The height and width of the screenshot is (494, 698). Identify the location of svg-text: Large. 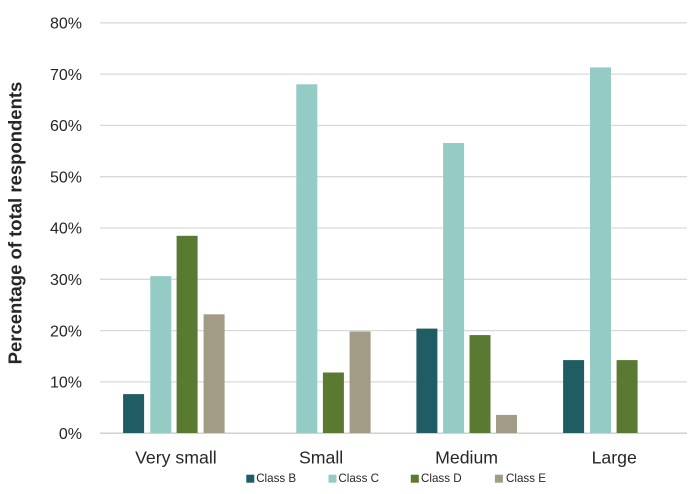
(614, 457).